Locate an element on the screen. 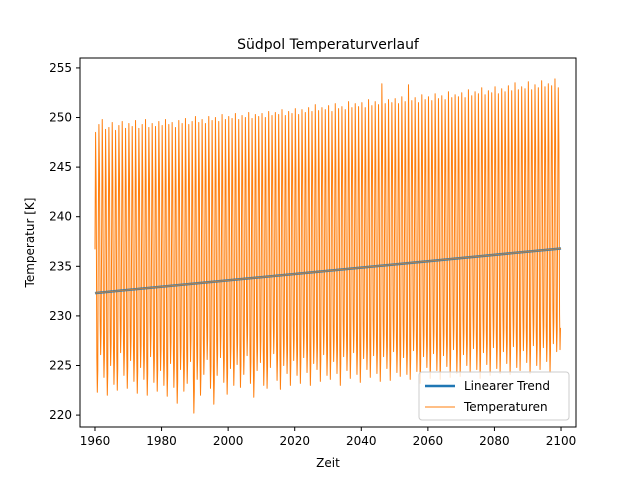 The image size is (640, 480). x-axis-label: Zeit is located at coordinates (328, 463).